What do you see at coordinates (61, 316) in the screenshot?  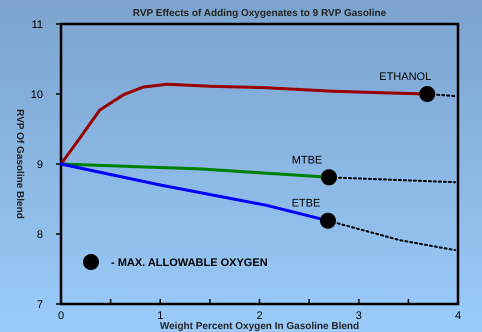 I see `x-tick-label: 0` at bounding box center [61, 316].